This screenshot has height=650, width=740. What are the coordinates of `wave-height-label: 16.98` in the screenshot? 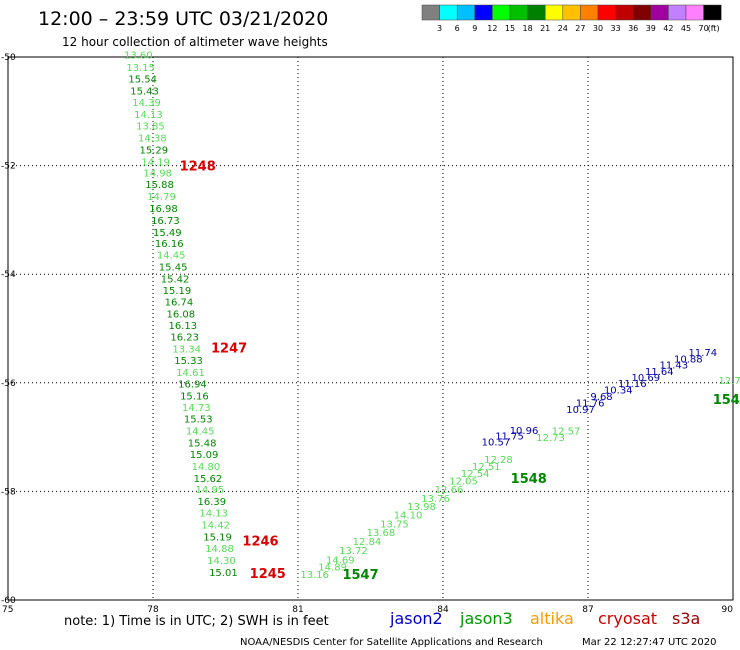 It's located at (163, 209).